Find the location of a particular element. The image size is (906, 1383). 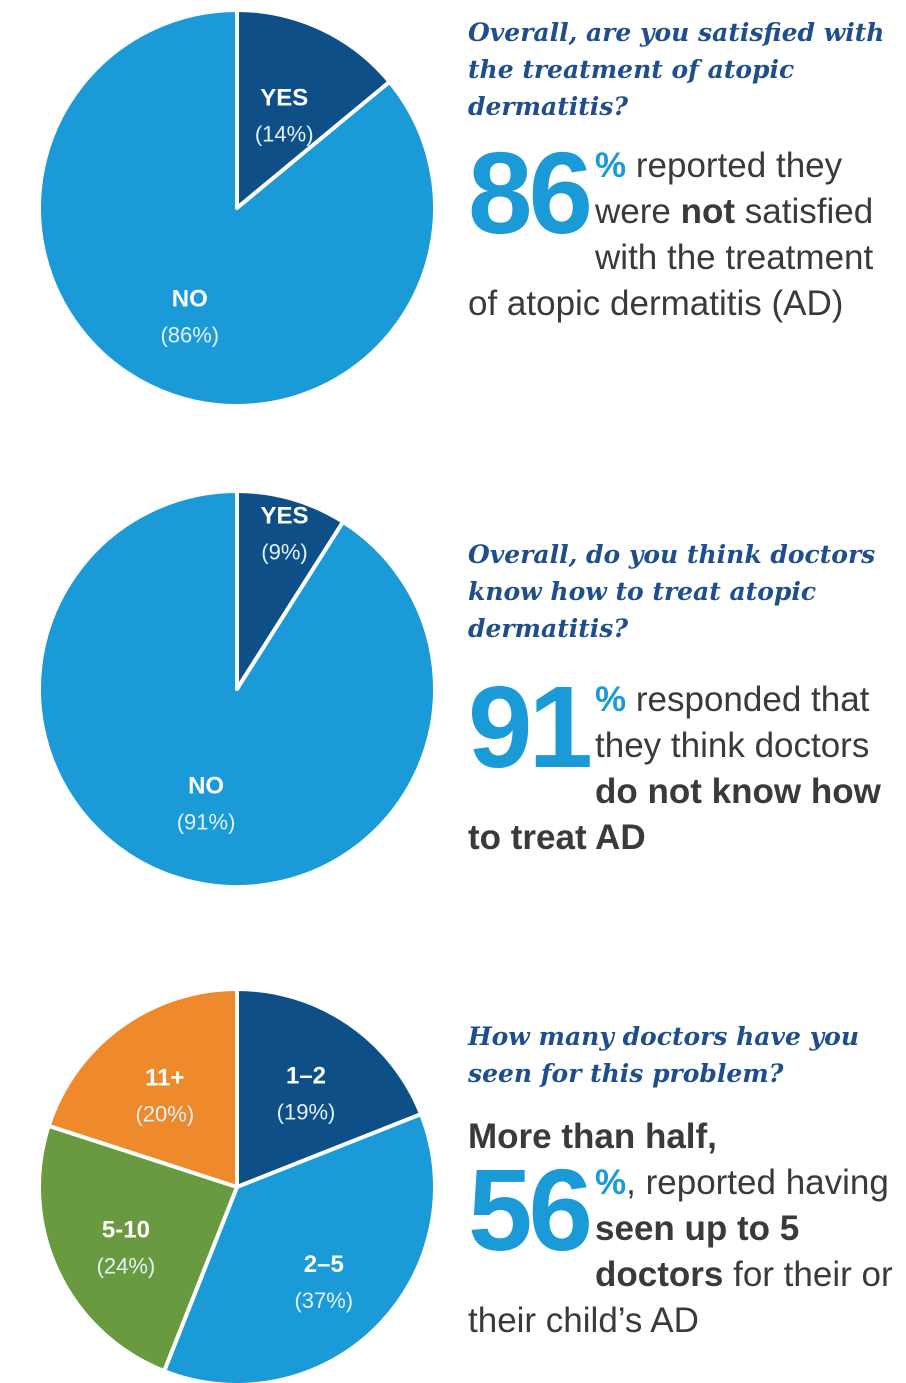

stat-bold: do not know how to treat AD is located at coordinates (674, 814).